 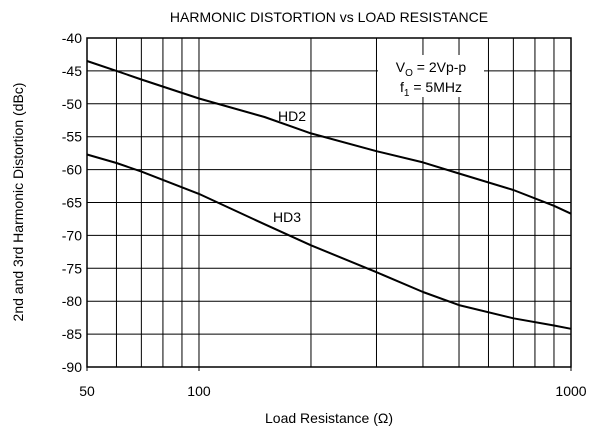 I want to click on condition-sub: O, so click(x=409, y=73).